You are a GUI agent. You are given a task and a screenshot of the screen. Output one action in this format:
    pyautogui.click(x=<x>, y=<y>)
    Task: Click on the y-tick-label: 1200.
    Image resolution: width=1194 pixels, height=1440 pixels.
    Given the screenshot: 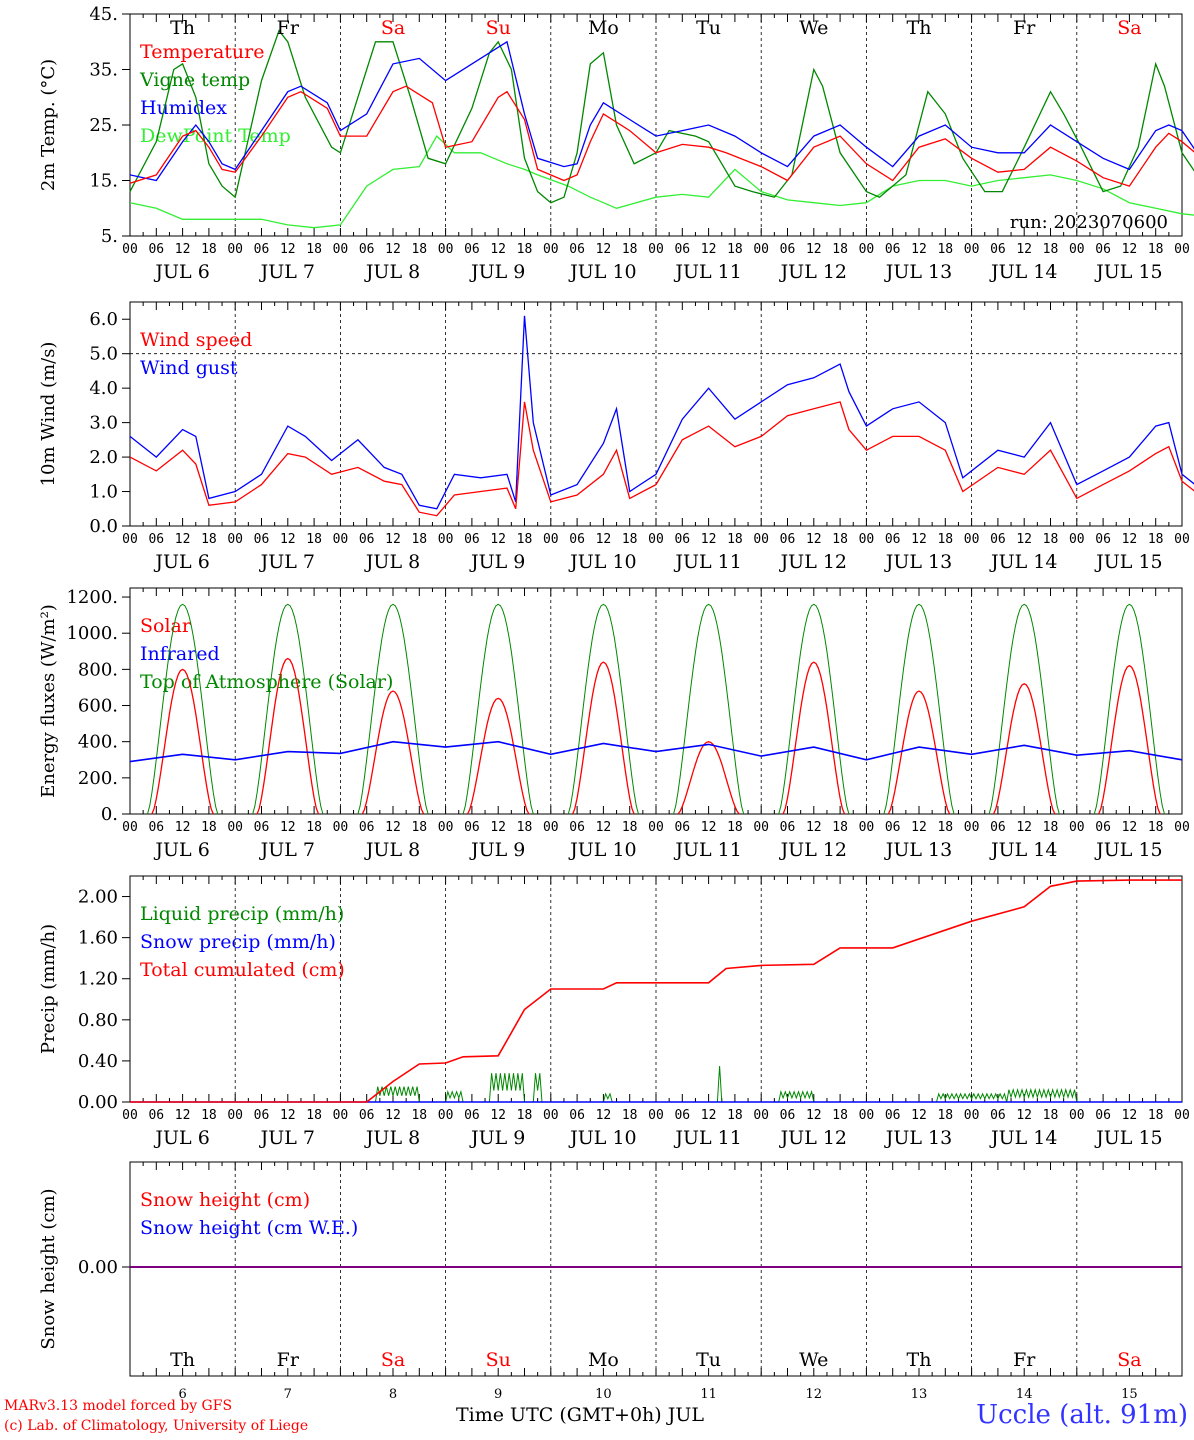 What is the action you would take?
    pyautogui.click(x=92, y=597)
    